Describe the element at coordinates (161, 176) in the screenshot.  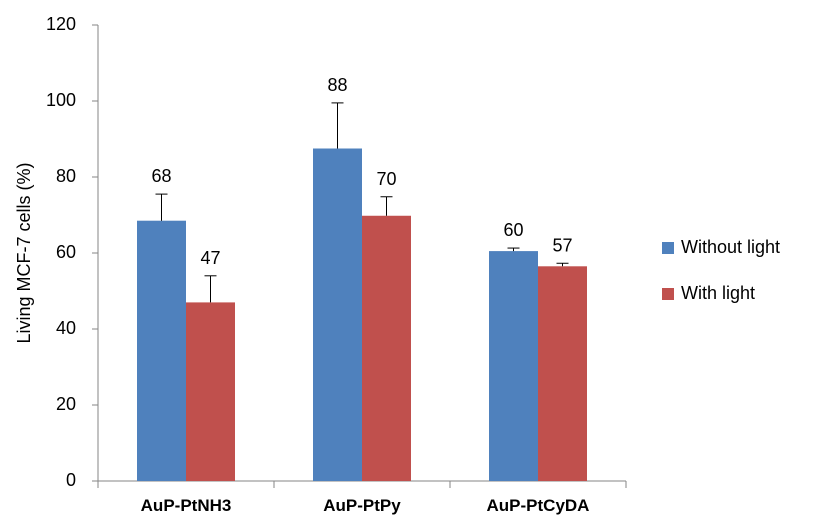
I see `data-label: 68` at that location.